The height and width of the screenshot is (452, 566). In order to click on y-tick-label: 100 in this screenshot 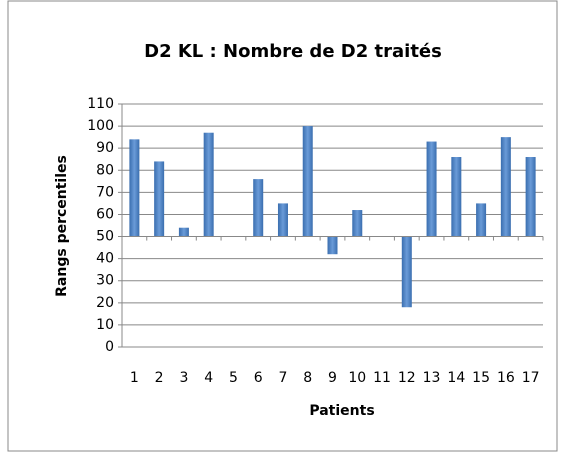, I will do `click(100, 126)`.